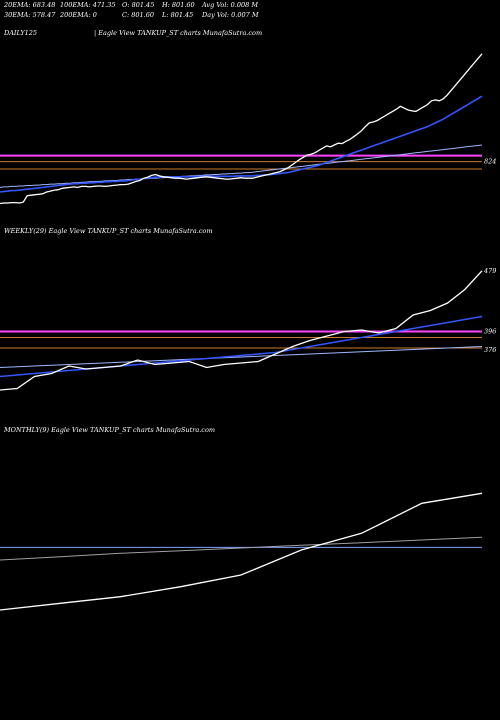  I want to click on low-label: L: 801.45, so click(178, 15).